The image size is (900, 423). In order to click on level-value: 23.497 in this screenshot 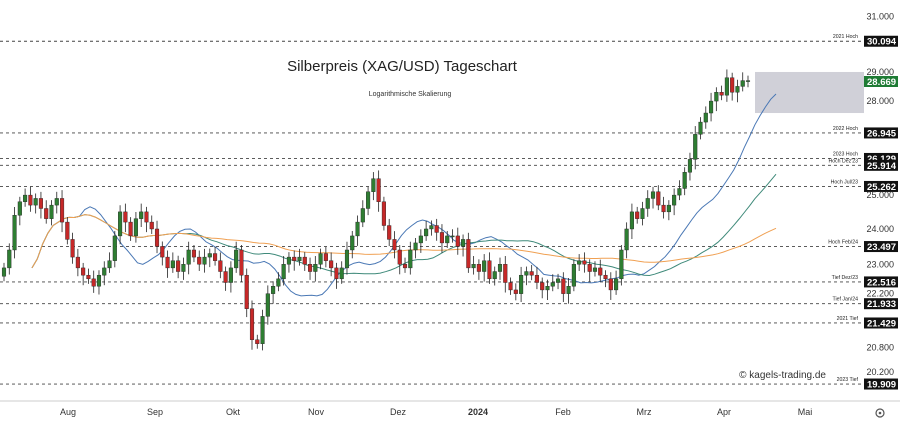, I will do `click(881, 247)`.